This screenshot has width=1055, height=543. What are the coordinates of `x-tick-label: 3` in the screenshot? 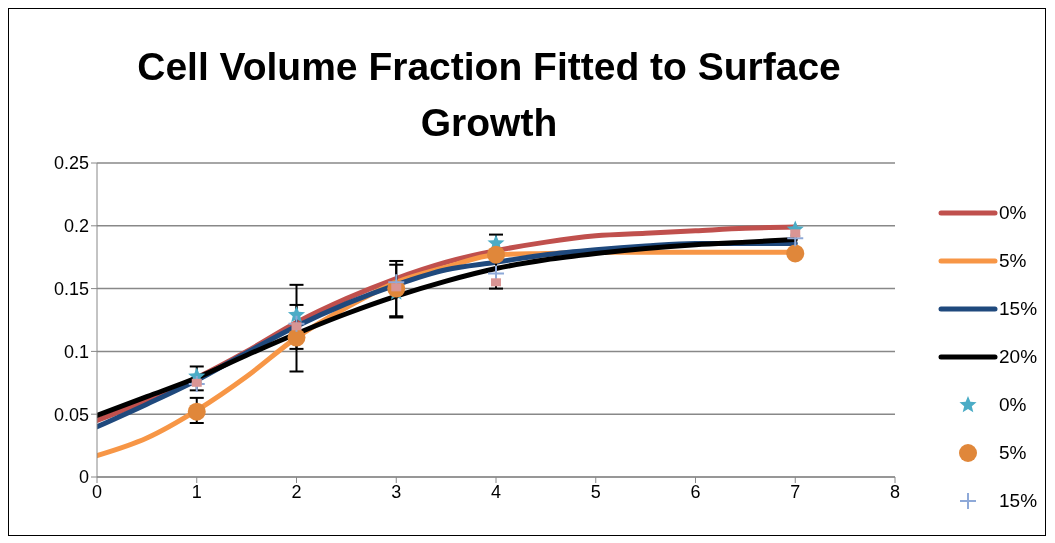 It's located at (396, 491).